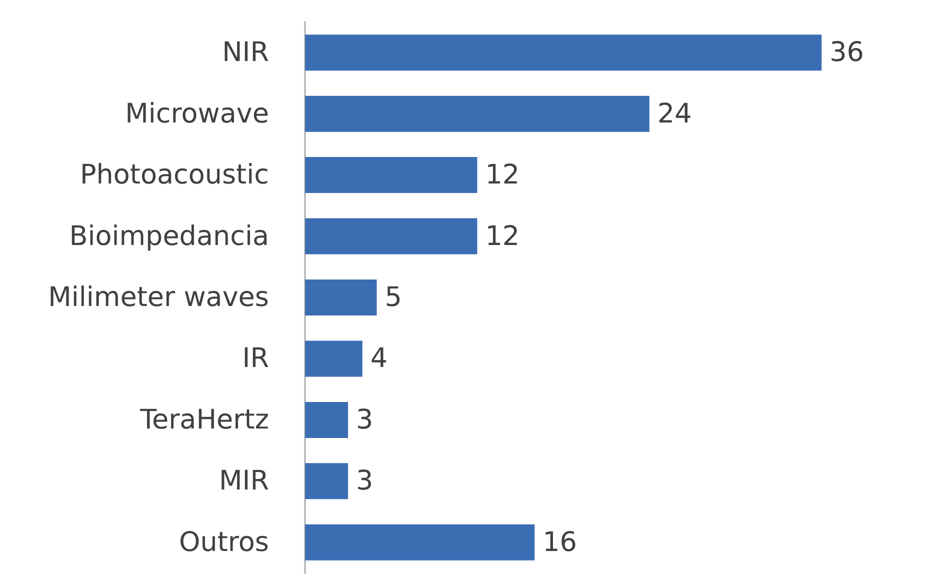 Image resolution: width=934 pixels, height=581 pixels. What do you see at coordinates (174, 175) in the screenshot?
I see `y-tick-label: Photoacoustic` at bounding box center [174, 175].